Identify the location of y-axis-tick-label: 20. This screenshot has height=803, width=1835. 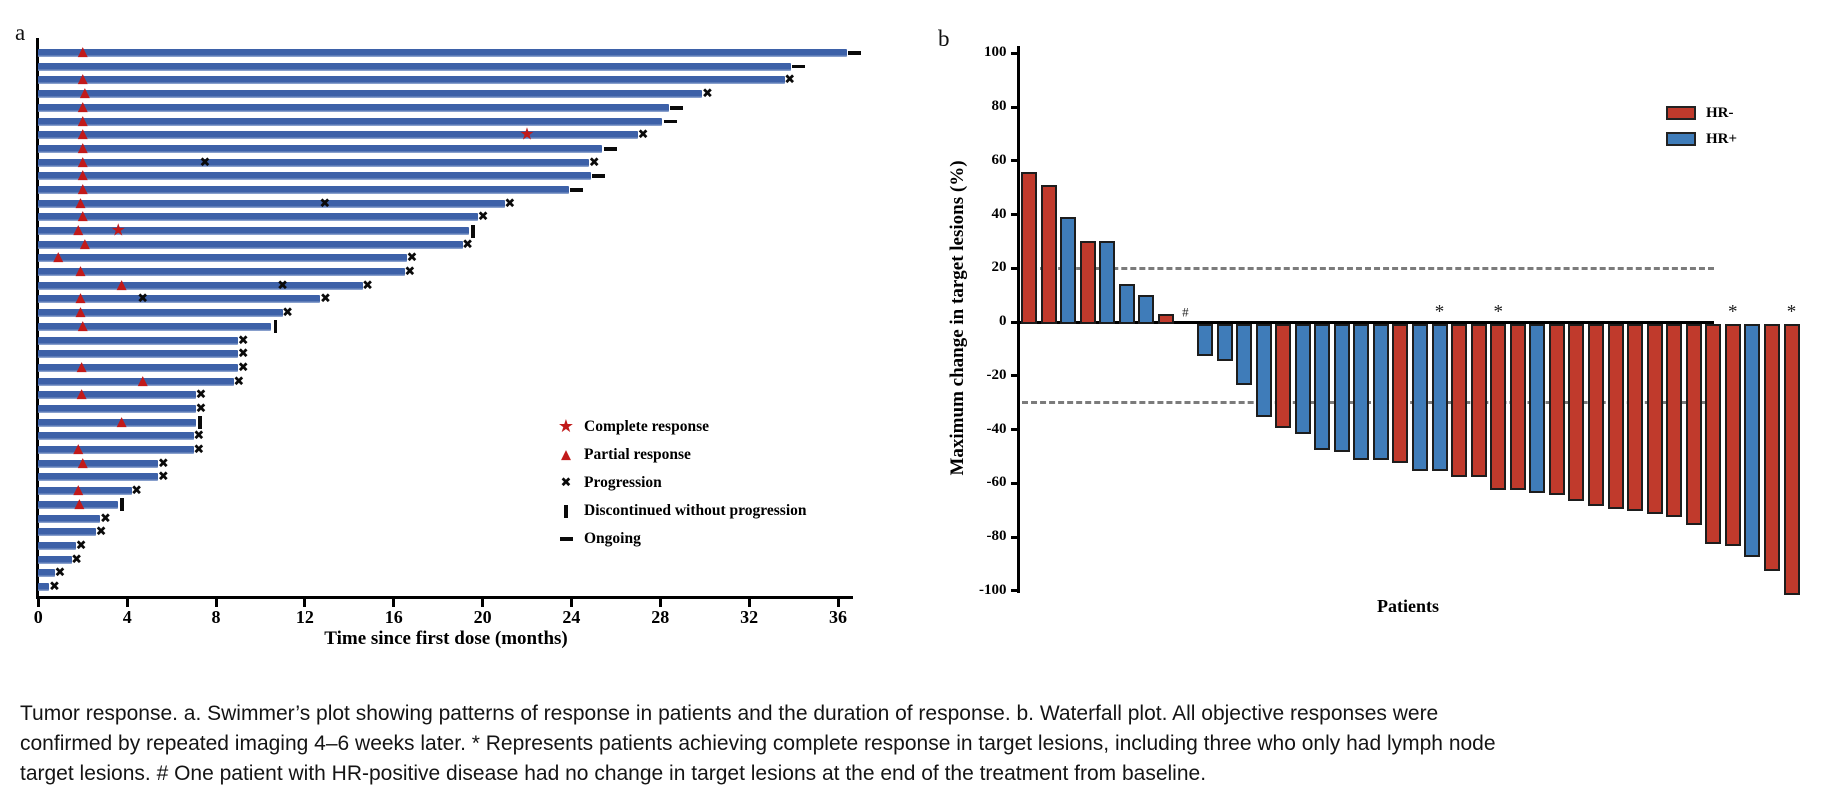
(999, 267).